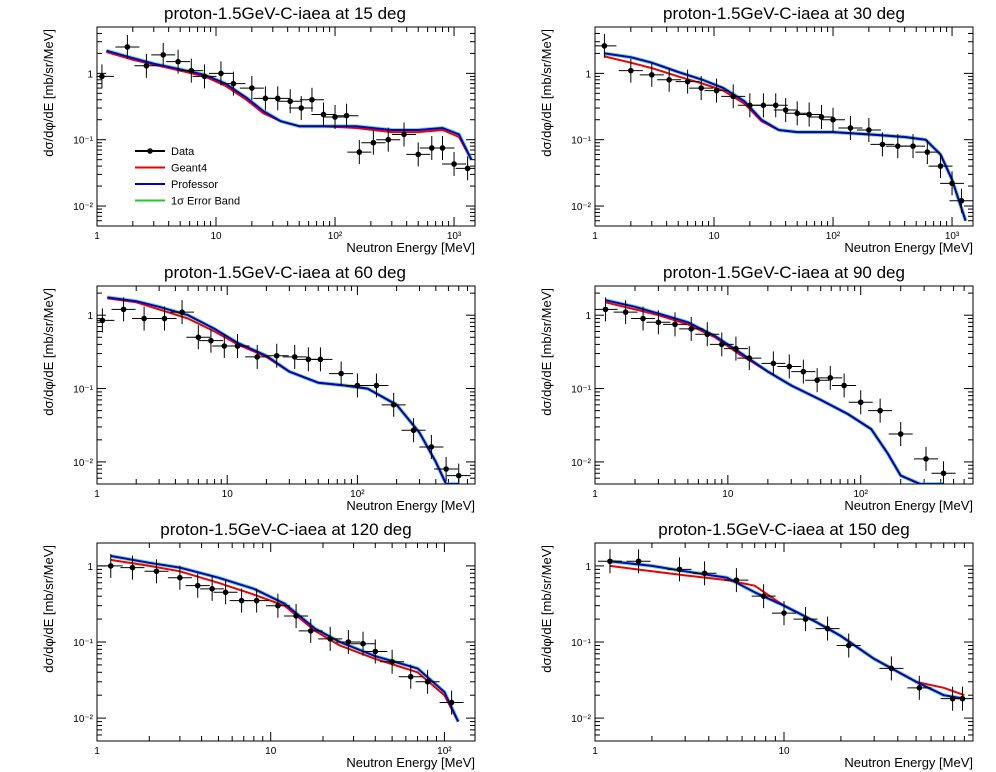  I want to click on legend-label-professor: Professor, so click(194, 185).